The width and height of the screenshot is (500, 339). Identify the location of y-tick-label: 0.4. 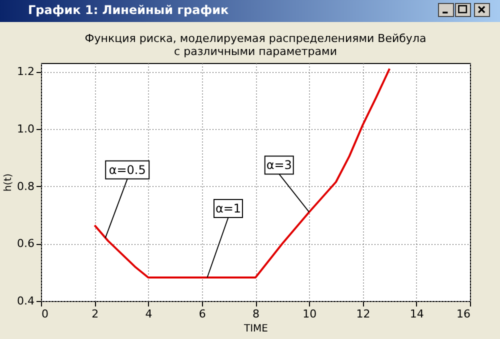
(25, 301).